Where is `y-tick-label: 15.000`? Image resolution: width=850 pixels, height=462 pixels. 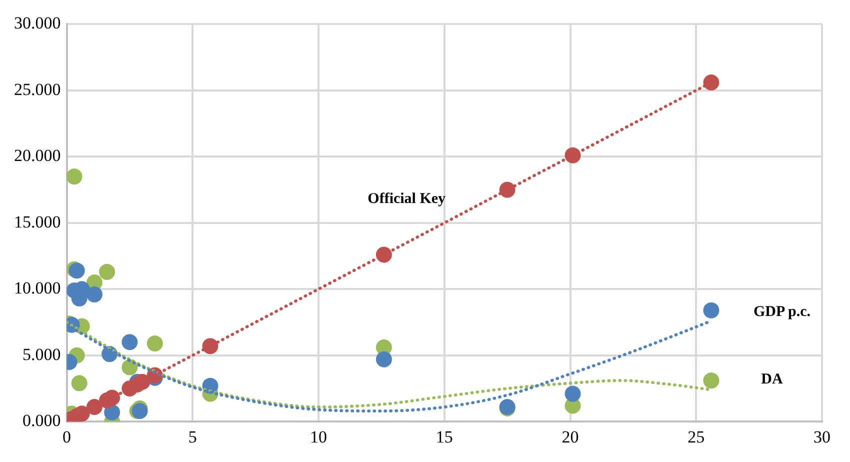 y-tick-label: 15.000 is located at coordinates (37, 222).